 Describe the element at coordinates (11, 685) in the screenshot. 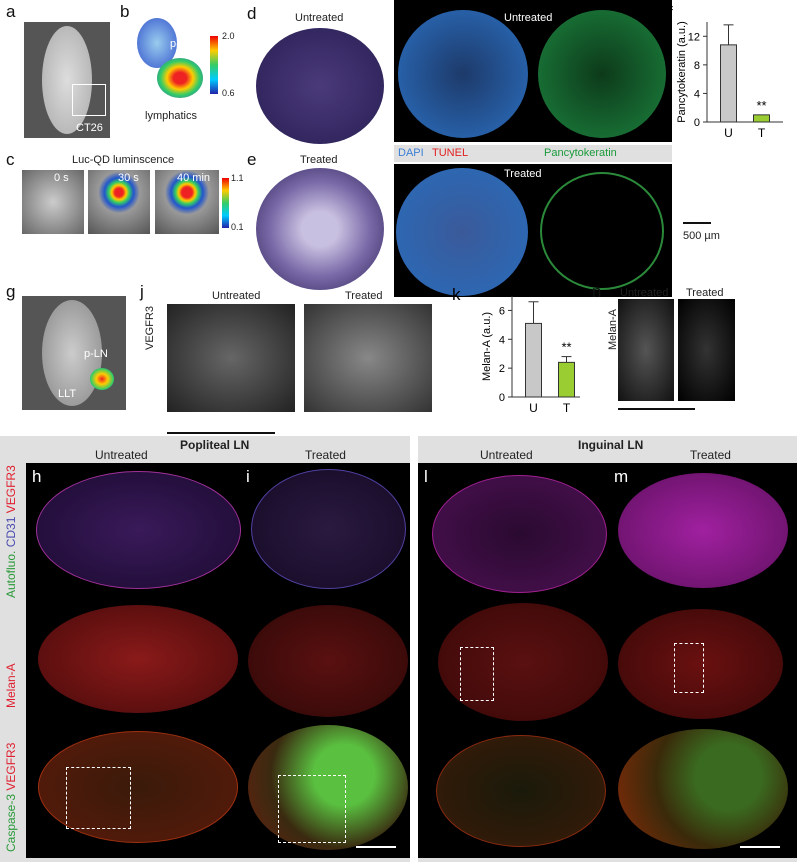

I see `row2-label: Melan-A` at that location.